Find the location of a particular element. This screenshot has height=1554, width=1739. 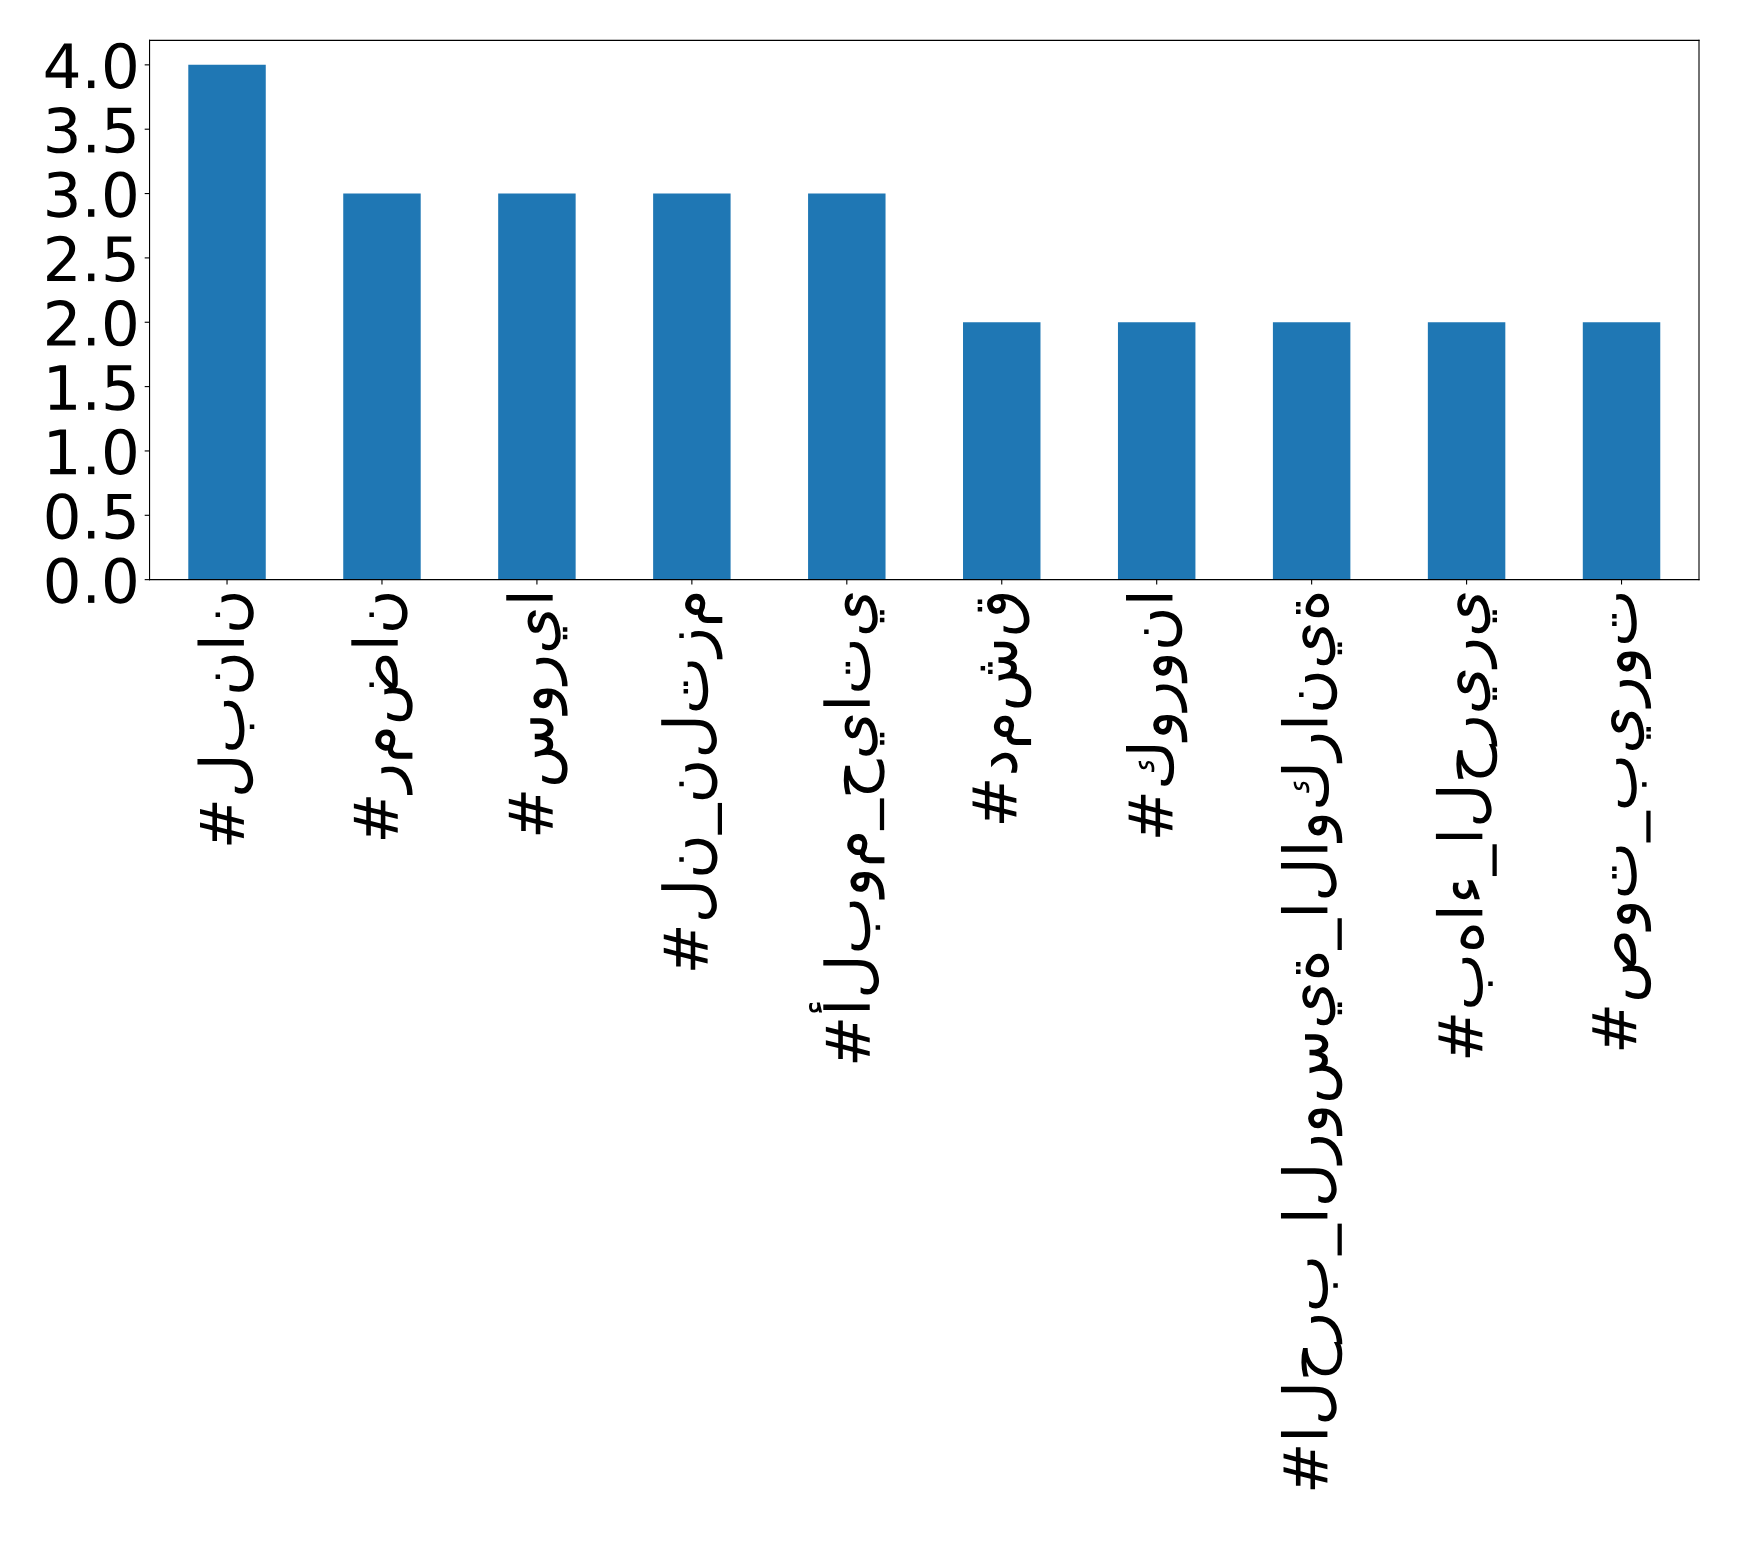

x-tick-label: #كورونا is located at coordinates (1157, 716).